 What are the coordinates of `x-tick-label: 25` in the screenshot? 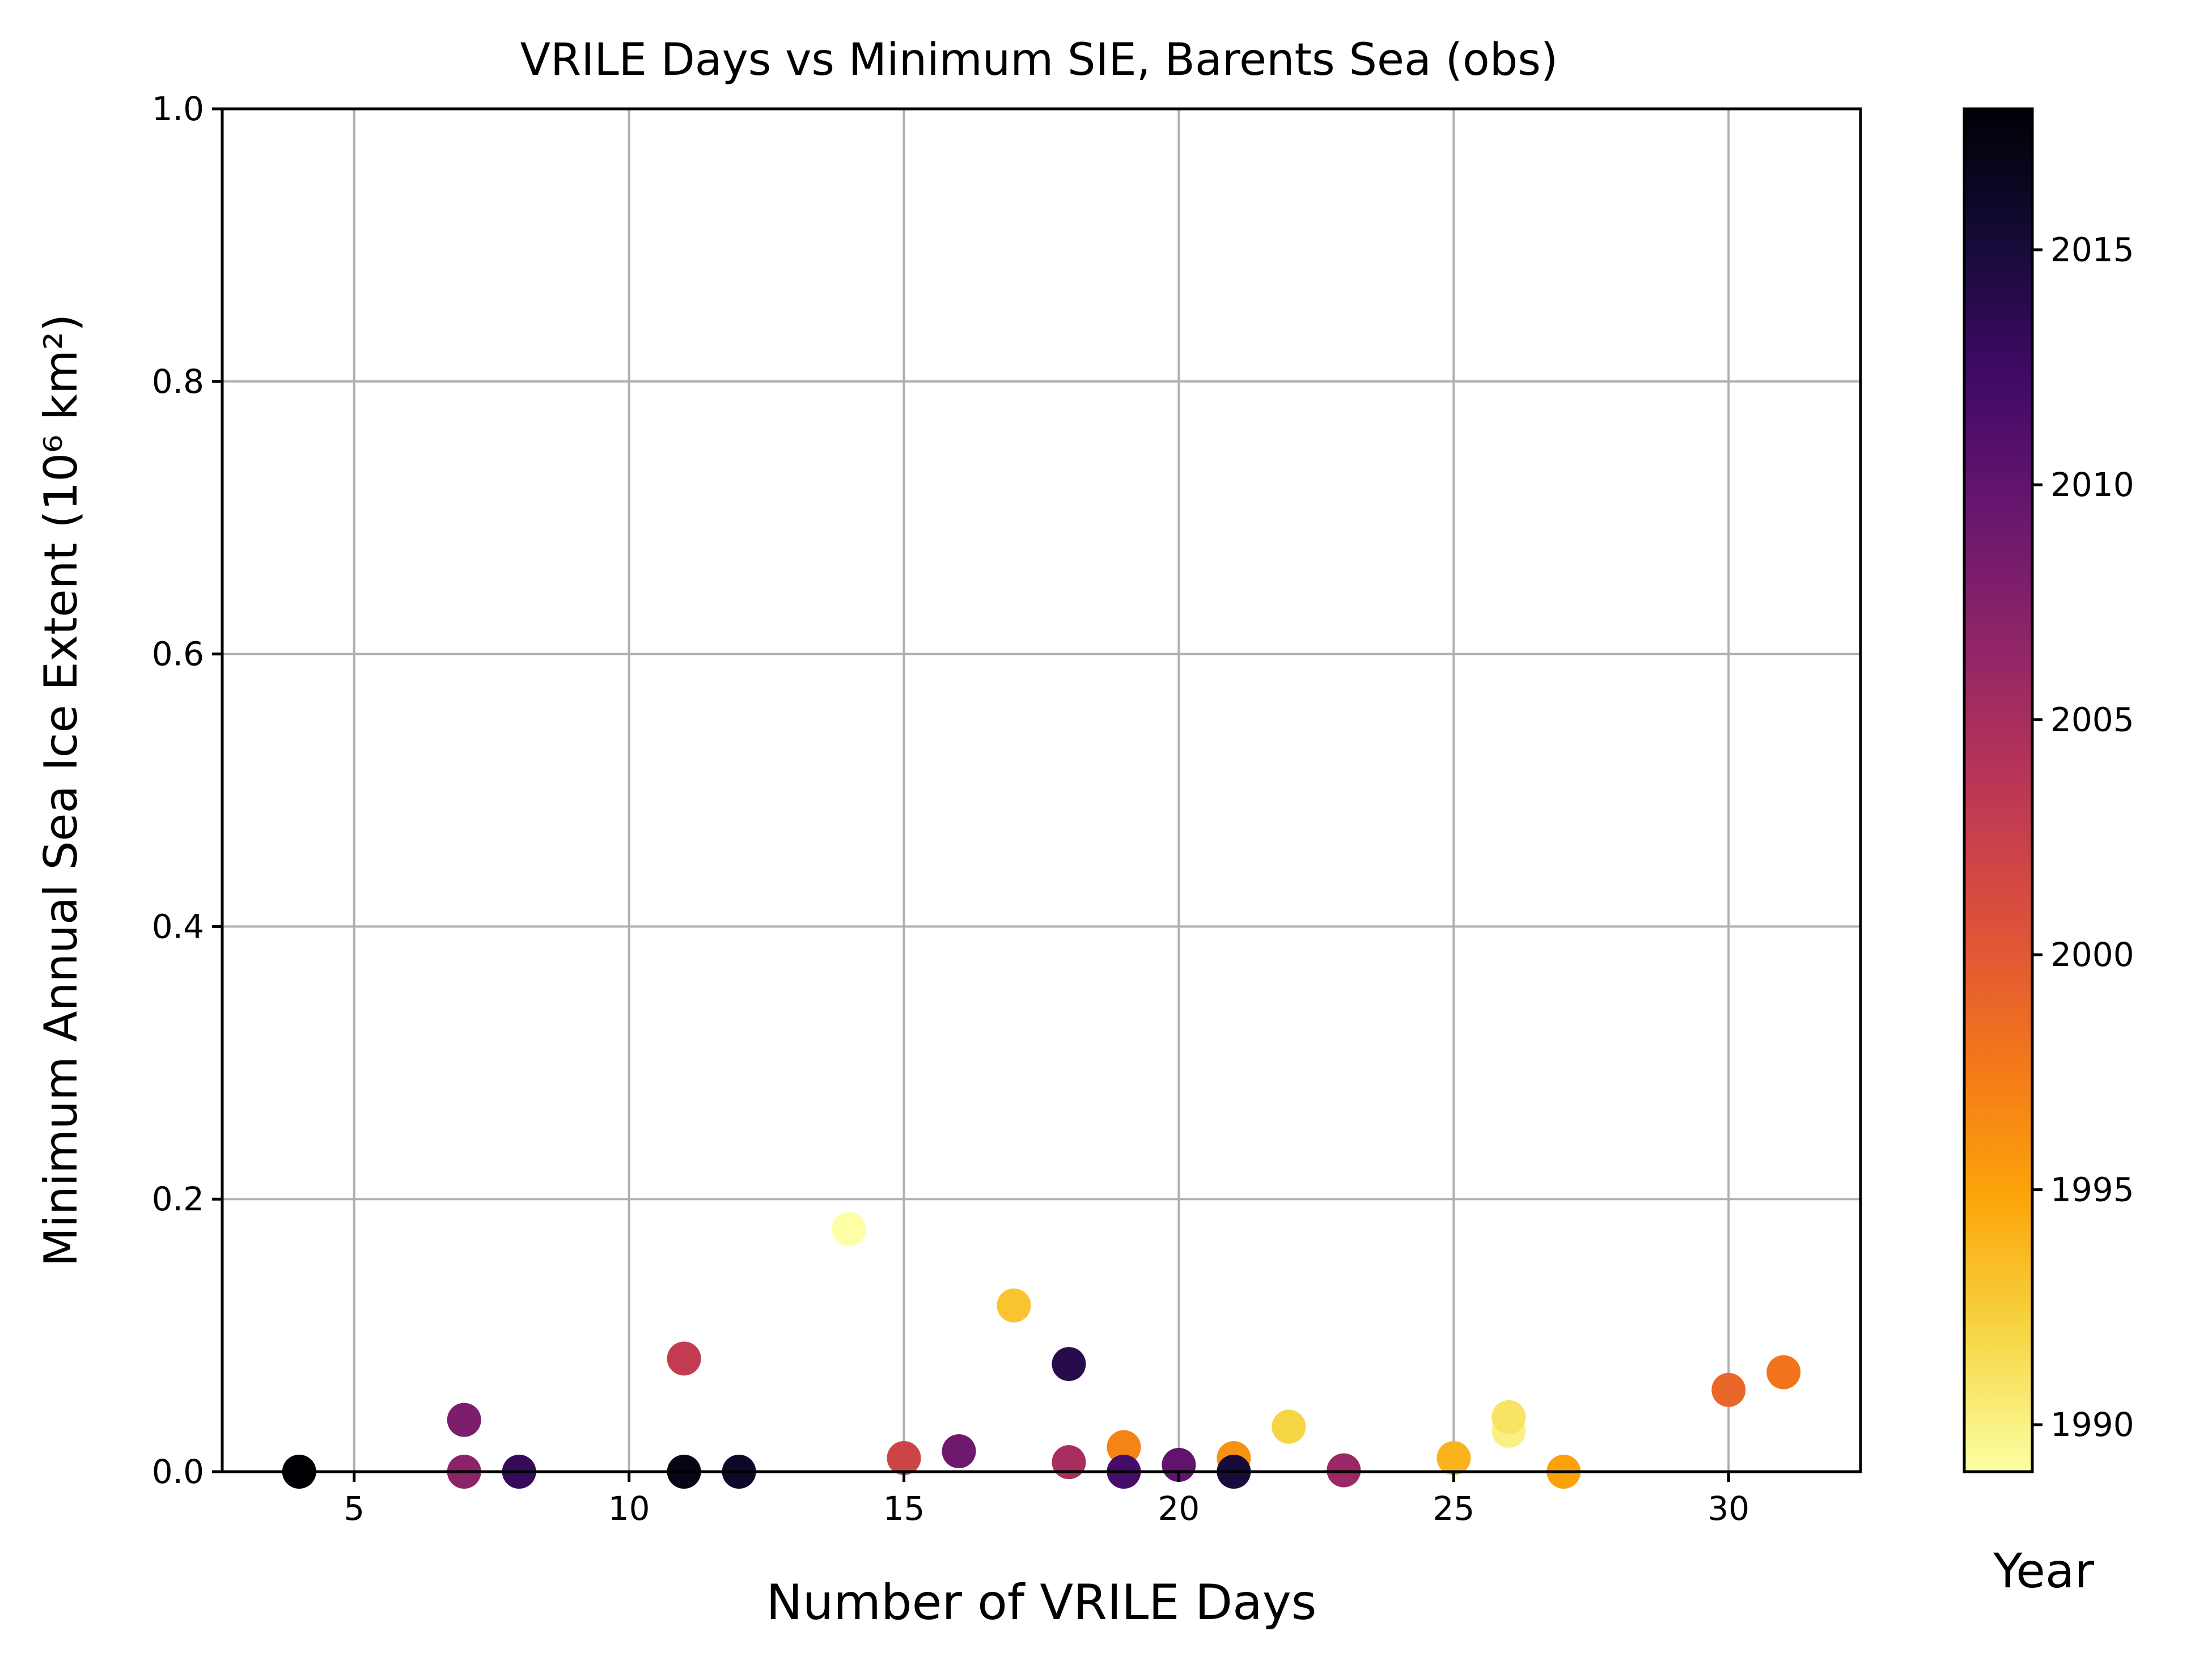 It's located at (1453, 1508).